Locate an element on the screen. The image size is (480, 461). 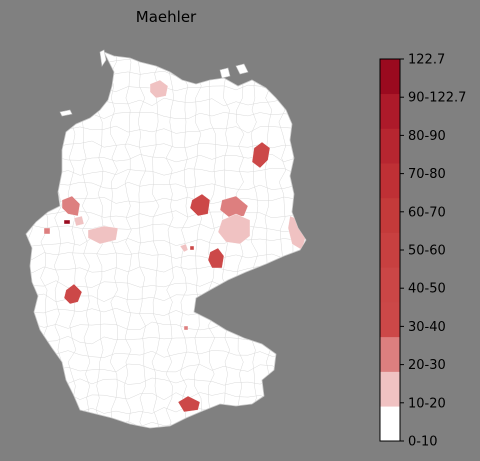
colorbar-tick-label: 70-80 is located at coordinates (427, 174).